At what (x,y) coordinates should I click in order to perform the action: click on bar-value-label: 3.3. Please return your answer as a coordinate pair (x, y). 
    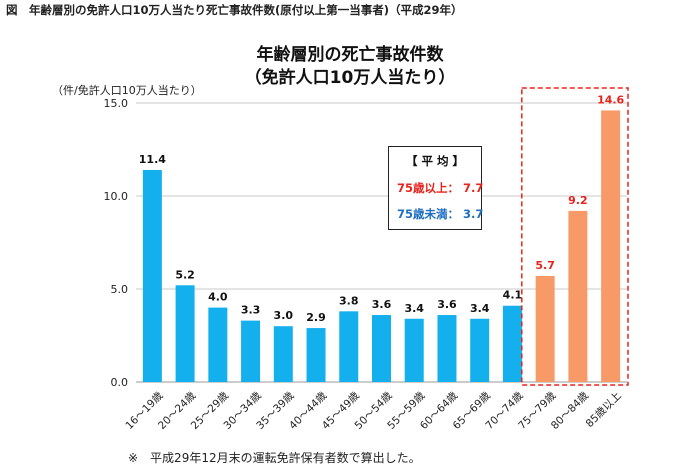
    Looking at the image, I should click on (251, 310).